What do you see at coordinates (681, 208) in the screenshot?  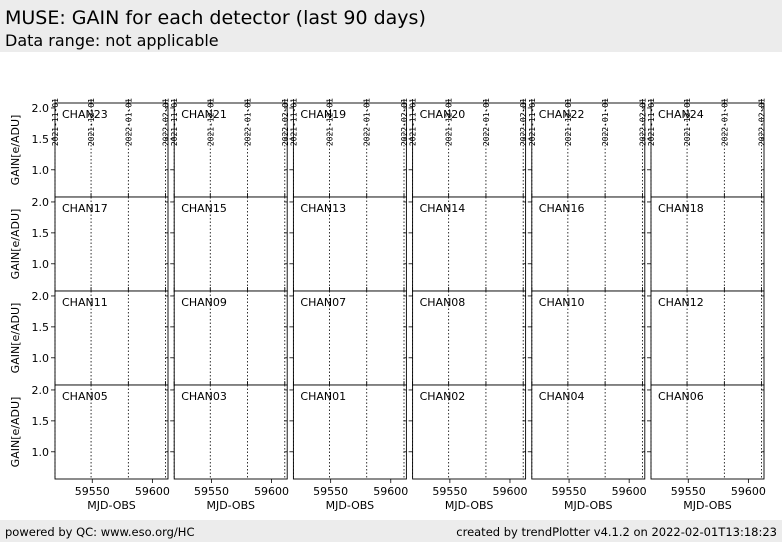 I see `panel-title: CHAN18` at bounding box center [681, 208].